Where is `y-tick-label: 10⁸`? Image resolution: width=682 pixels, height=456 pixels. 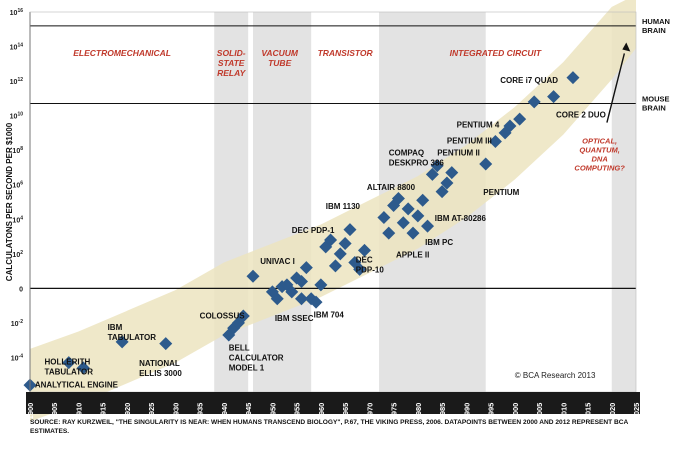
y-tick-label: 10⁸ is located at coordinates (17, 150).